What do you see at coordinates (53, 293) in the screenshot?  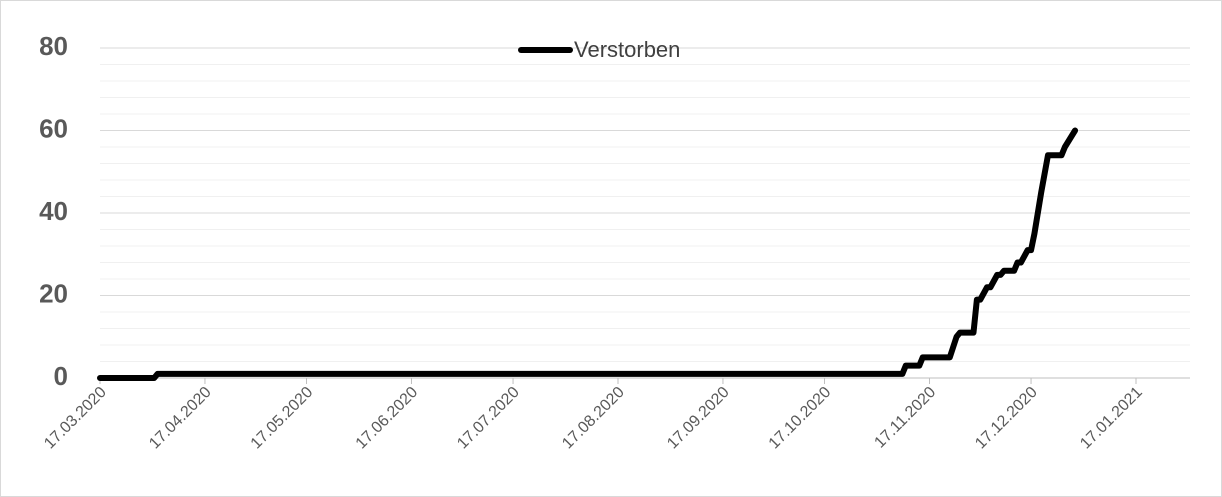 I see `y-tick-label: 20` at bounding box center [53, 293].